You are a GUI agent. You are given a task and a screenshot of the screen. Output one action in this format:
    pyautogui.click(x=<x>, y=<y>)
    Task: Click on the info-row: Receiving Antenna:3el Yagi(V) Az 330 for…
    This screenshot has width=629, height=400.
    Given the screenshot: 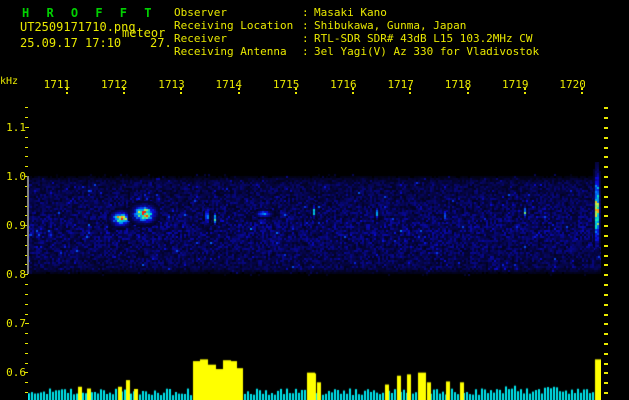 What is the action you would take?
    pyautogui.click(x=356, y=51)
    